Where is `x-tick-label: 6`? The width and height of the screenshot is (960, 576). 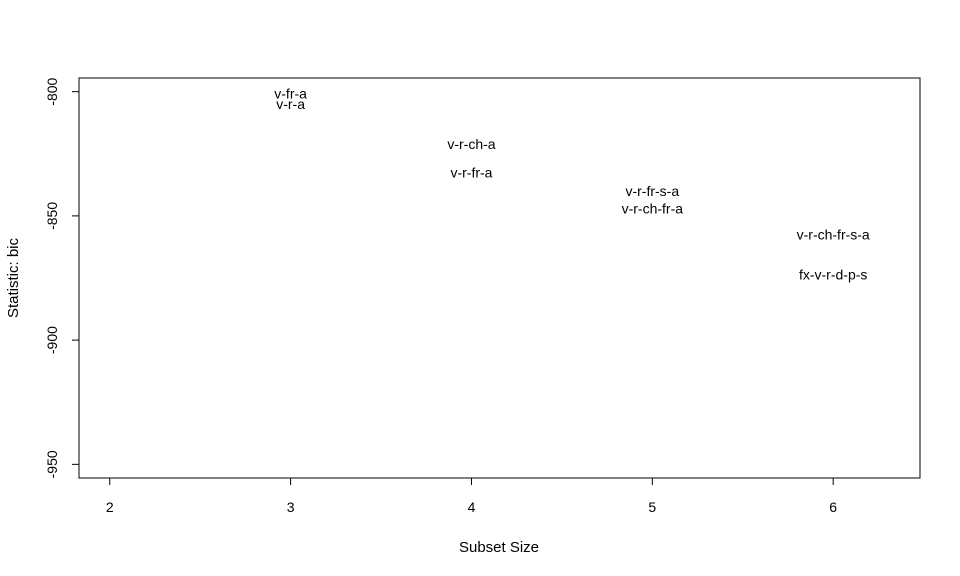
x-tick-label: 6 is located at coordinates (833, 507).